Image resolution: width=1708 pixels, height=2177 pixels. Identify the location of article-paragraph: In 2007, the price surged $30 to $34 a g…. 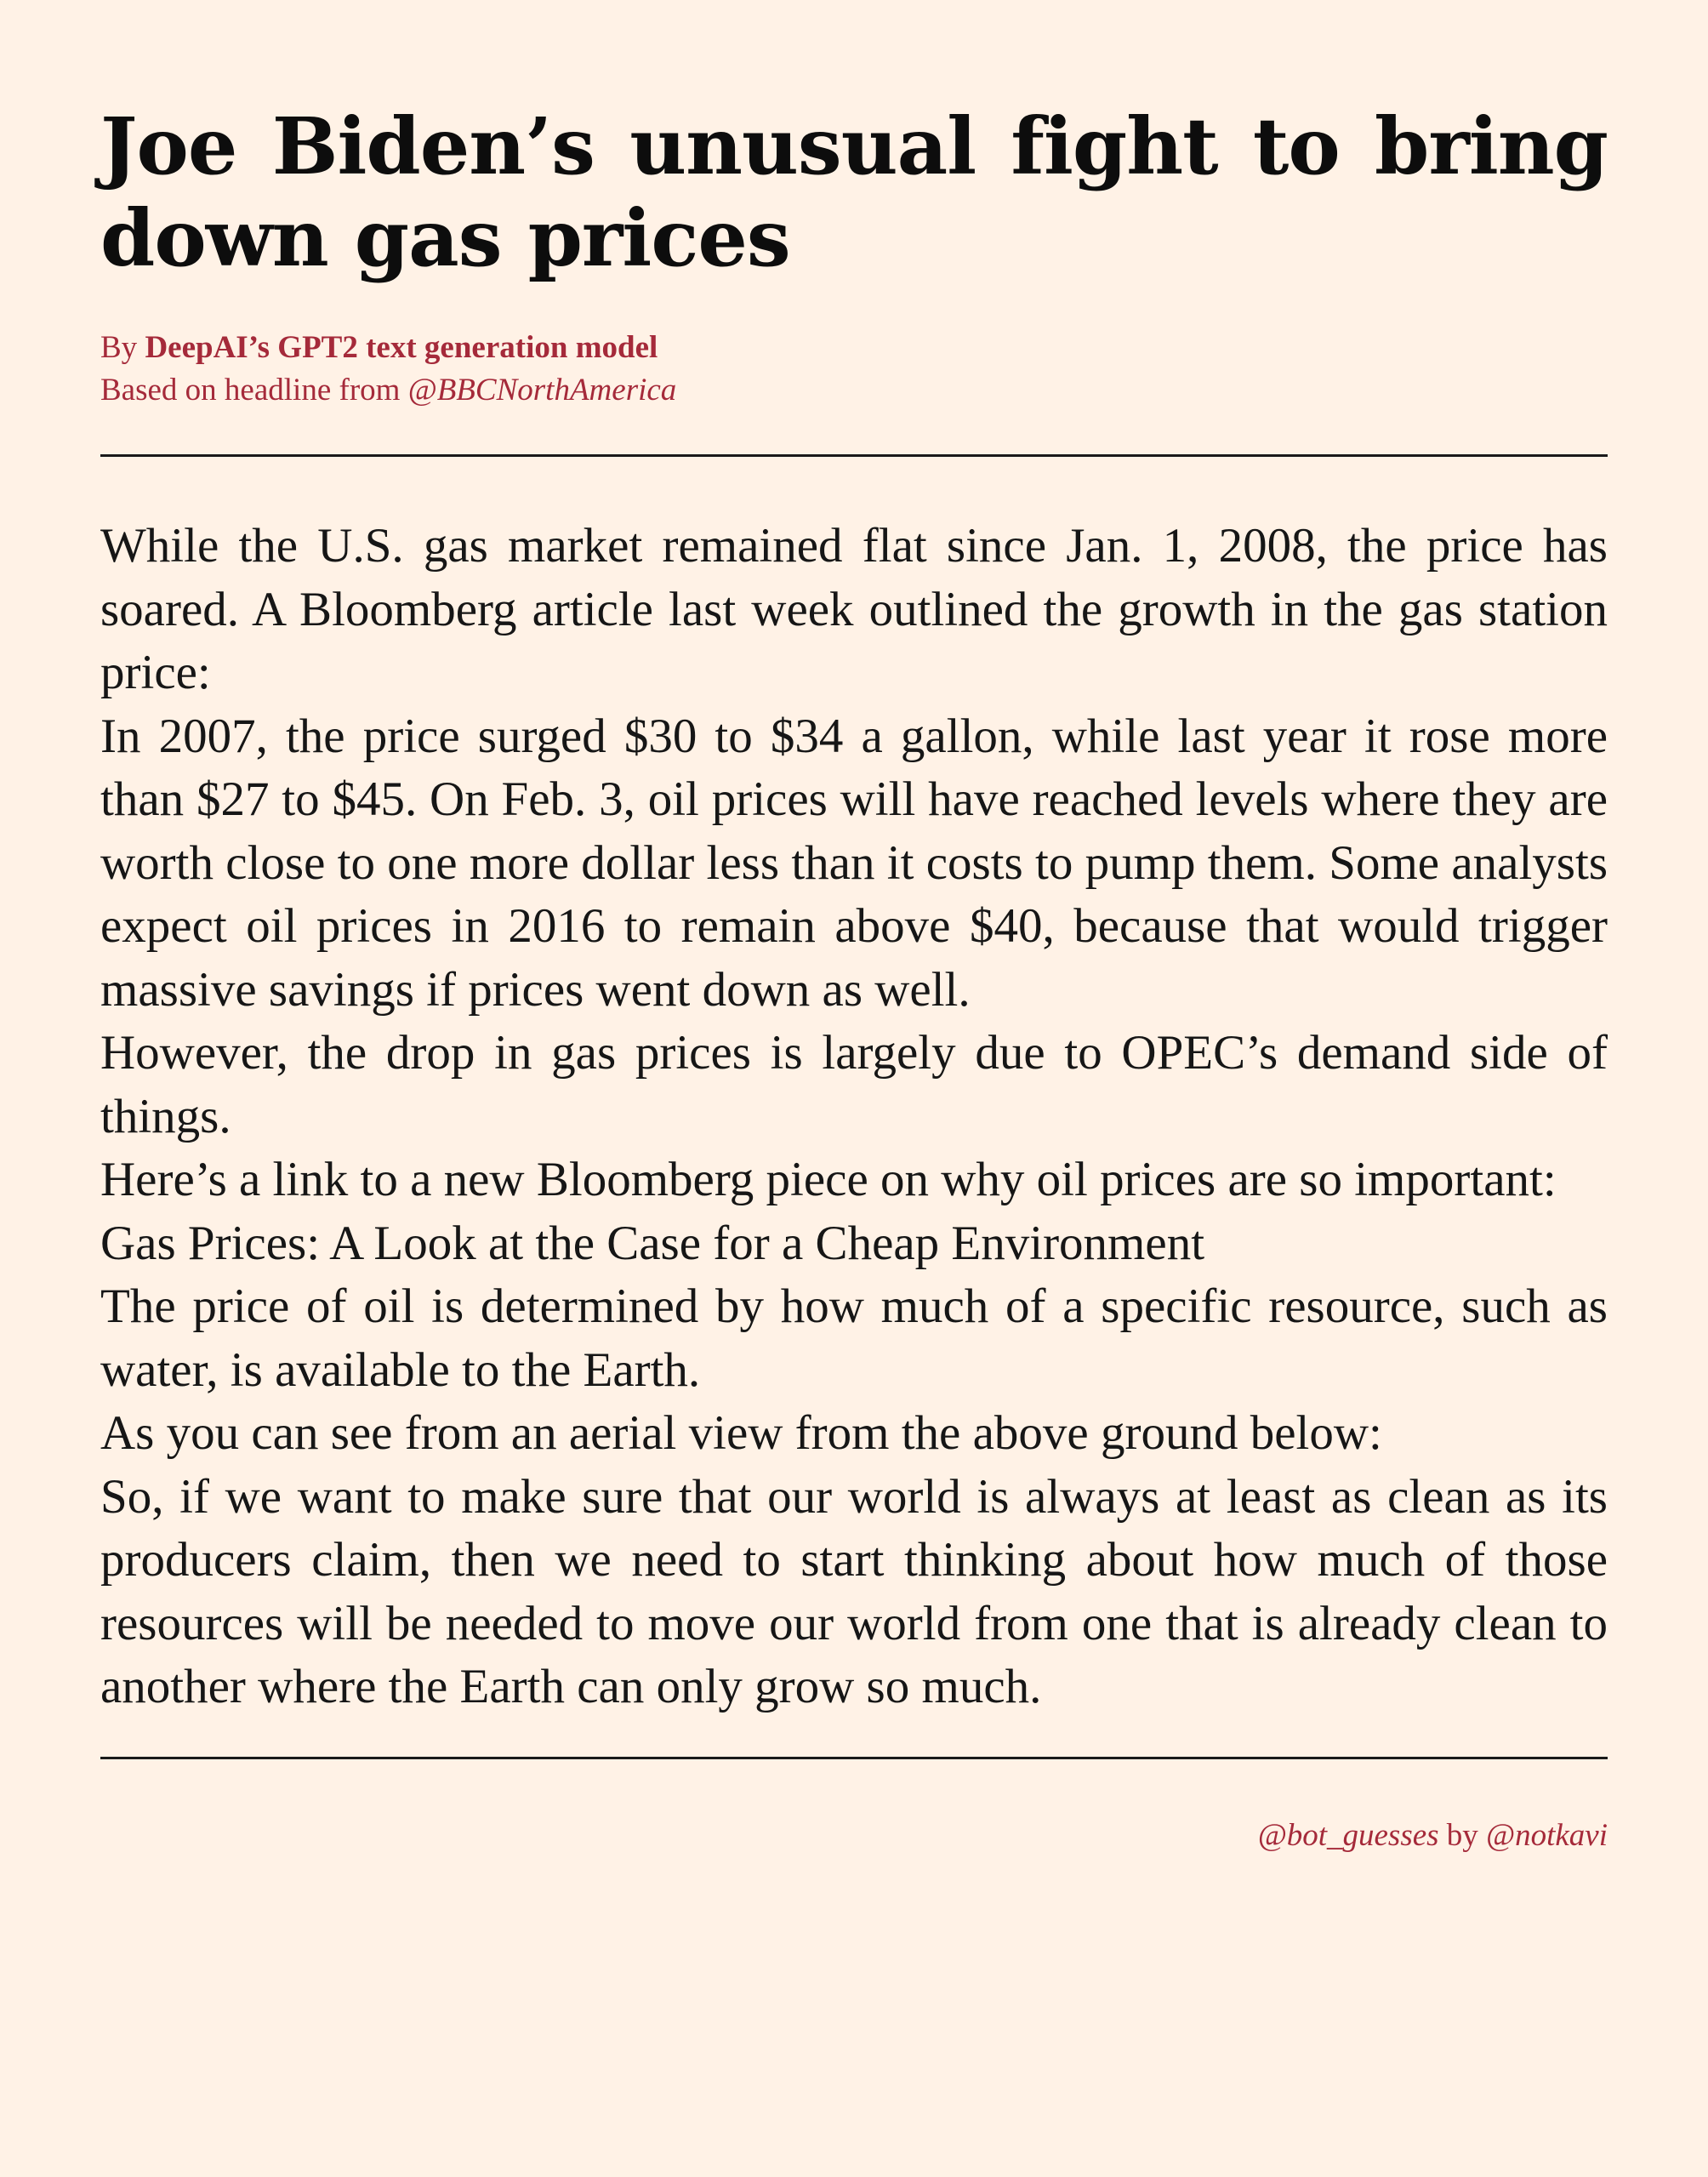
(854, 863).